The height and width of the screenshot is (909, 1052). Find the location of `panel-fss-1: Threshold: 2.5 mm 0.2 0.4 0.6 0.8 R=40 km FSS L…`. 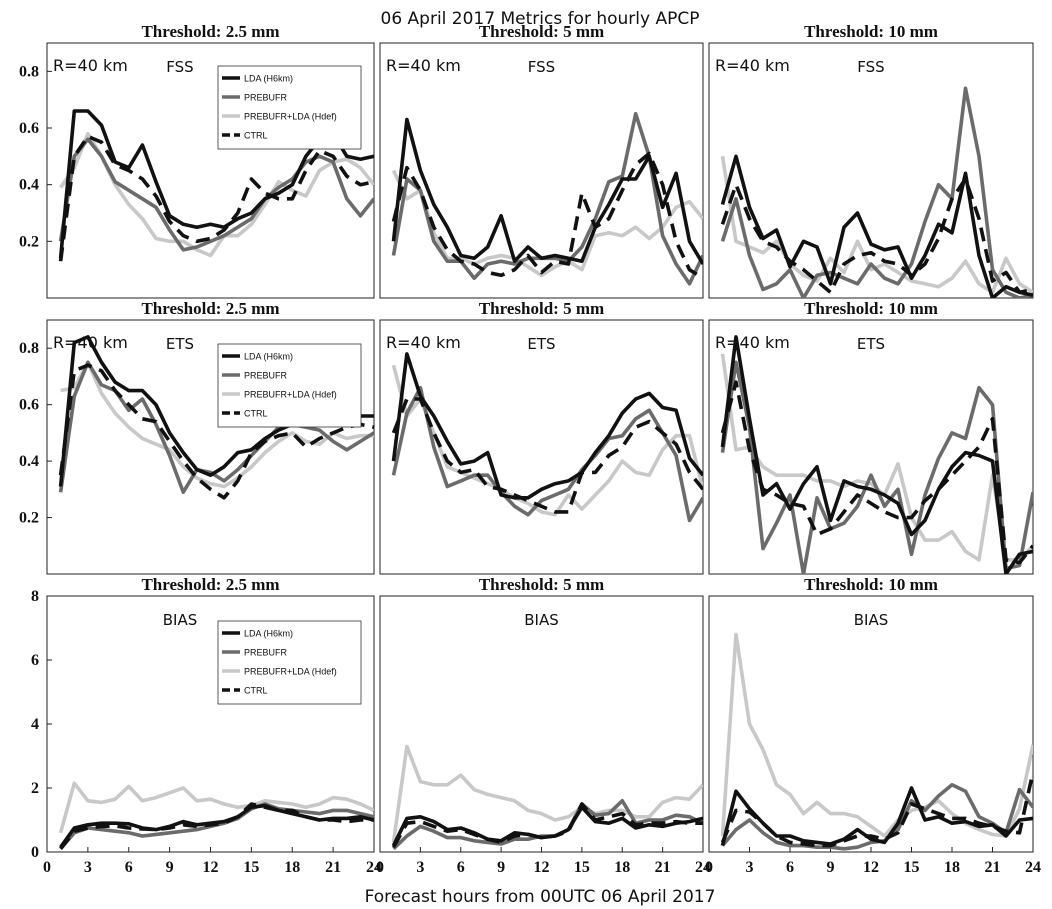

panel-fss-1: Threshold: 2.5 mm 0.2 0.4 0.6 0.8 R=40 km FSS L… is located at coordinates (197, 160).